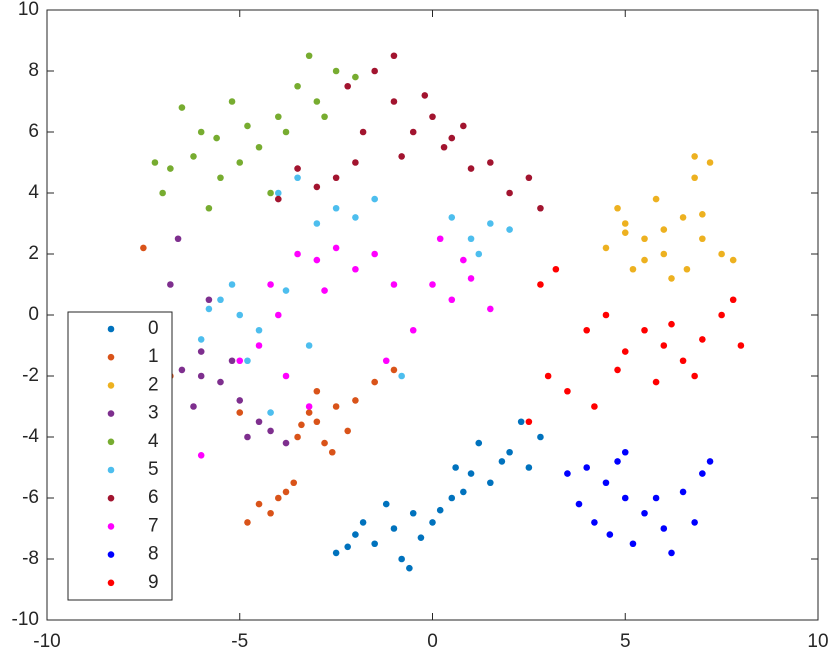 This screenshot has width=830, height=653. I want to click on y-tick-label: -6, so click(30, 497).